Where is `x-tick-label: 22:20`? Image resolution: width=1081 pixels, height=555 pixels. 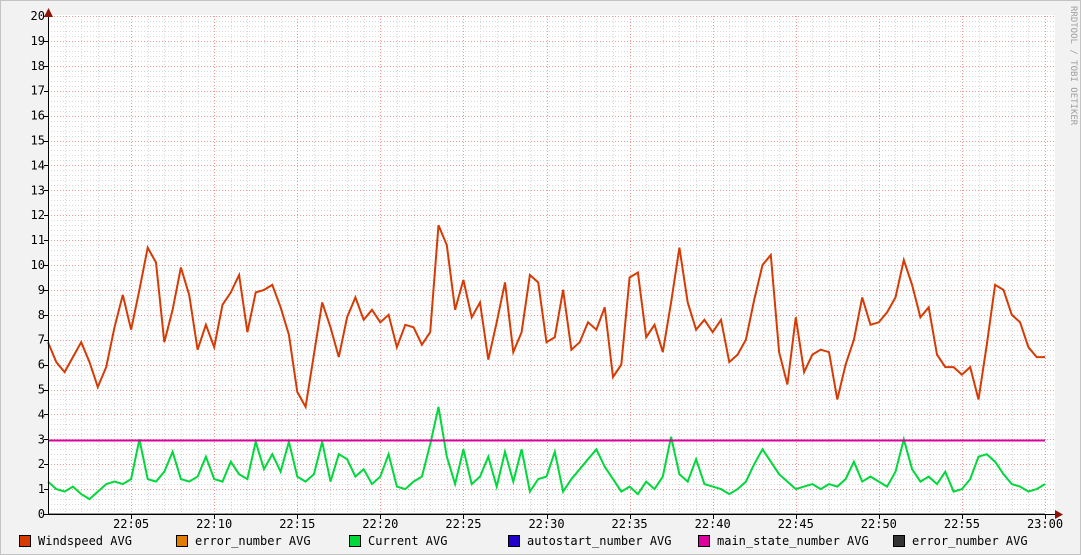
x-tick-label: 22:20 is located at coordinates (380, 524).